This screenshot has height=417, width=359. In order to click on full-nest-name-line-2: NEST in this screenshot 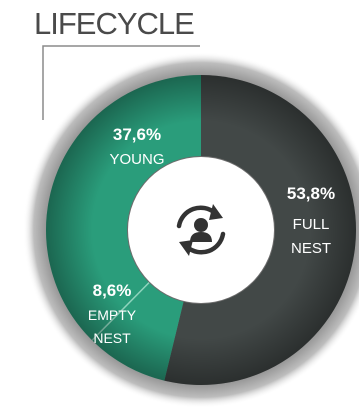, I will do `click(311, 248)`.